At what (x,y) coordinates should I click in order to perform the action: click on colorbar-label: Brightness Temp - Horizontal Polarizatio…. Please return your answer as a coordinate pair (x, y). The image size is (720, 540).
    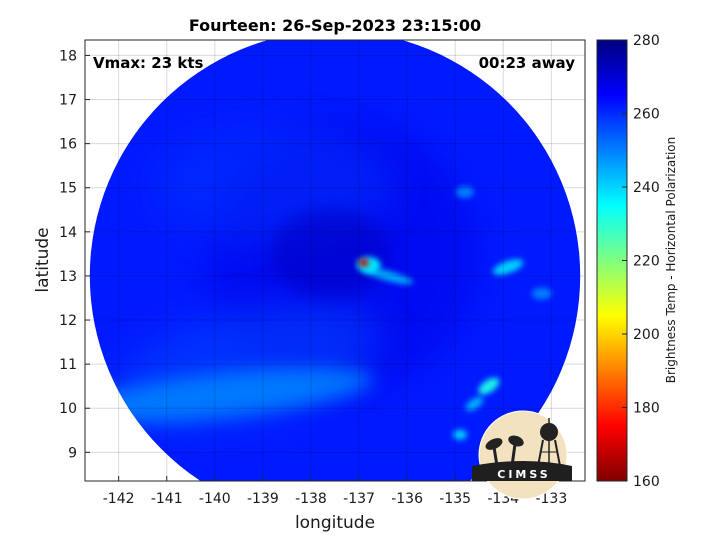
    Looking at the image, I should click on (671, 260).